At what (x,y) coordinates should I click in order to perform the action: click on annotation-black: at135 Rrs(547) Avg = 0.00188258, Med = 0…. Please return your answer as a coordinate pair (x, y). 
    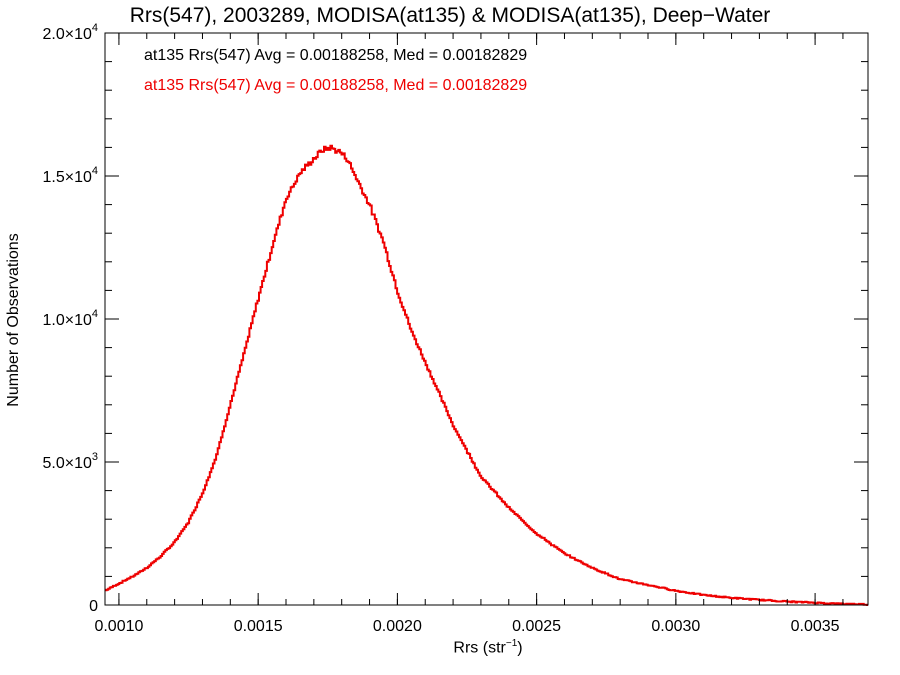
    Looking at the image, I should click on (336, 55).